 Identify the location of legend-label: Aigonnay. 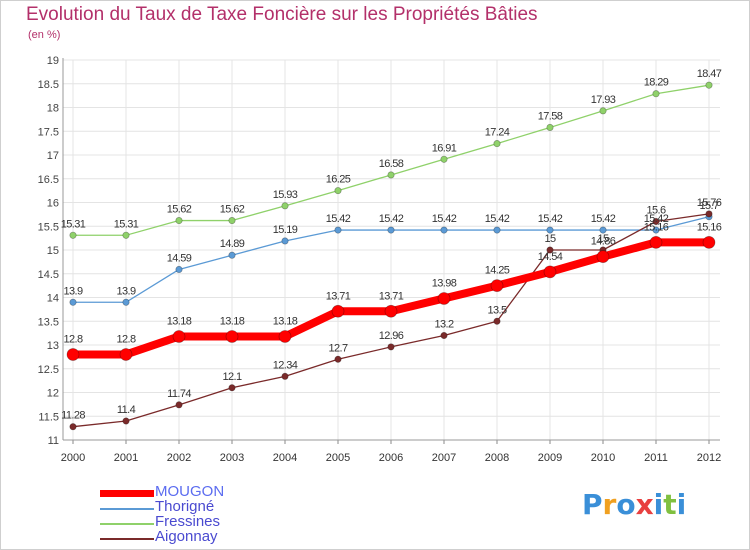
(186, 536).